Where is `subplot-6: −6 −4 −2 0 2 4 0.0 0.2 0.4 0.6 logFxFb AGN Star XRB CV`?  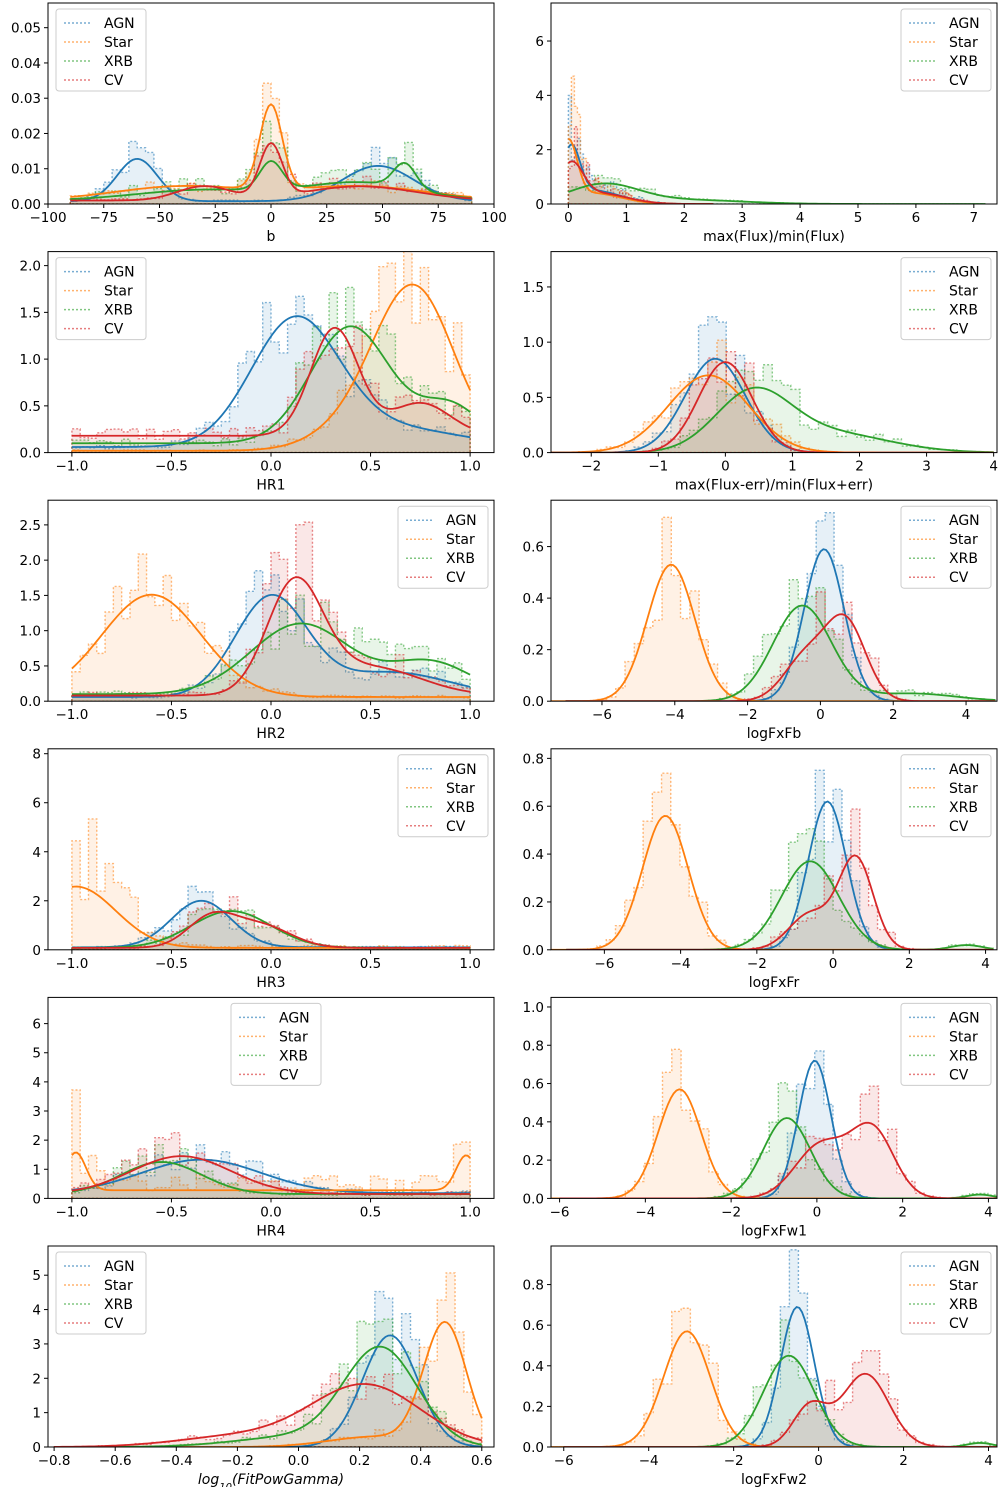 subplot-6: −6 −4 −2 0 2 4 0.0 0.2 0.4 0.6 logFxFb AGN Star XRB CV is located at coordinates (760, 620).